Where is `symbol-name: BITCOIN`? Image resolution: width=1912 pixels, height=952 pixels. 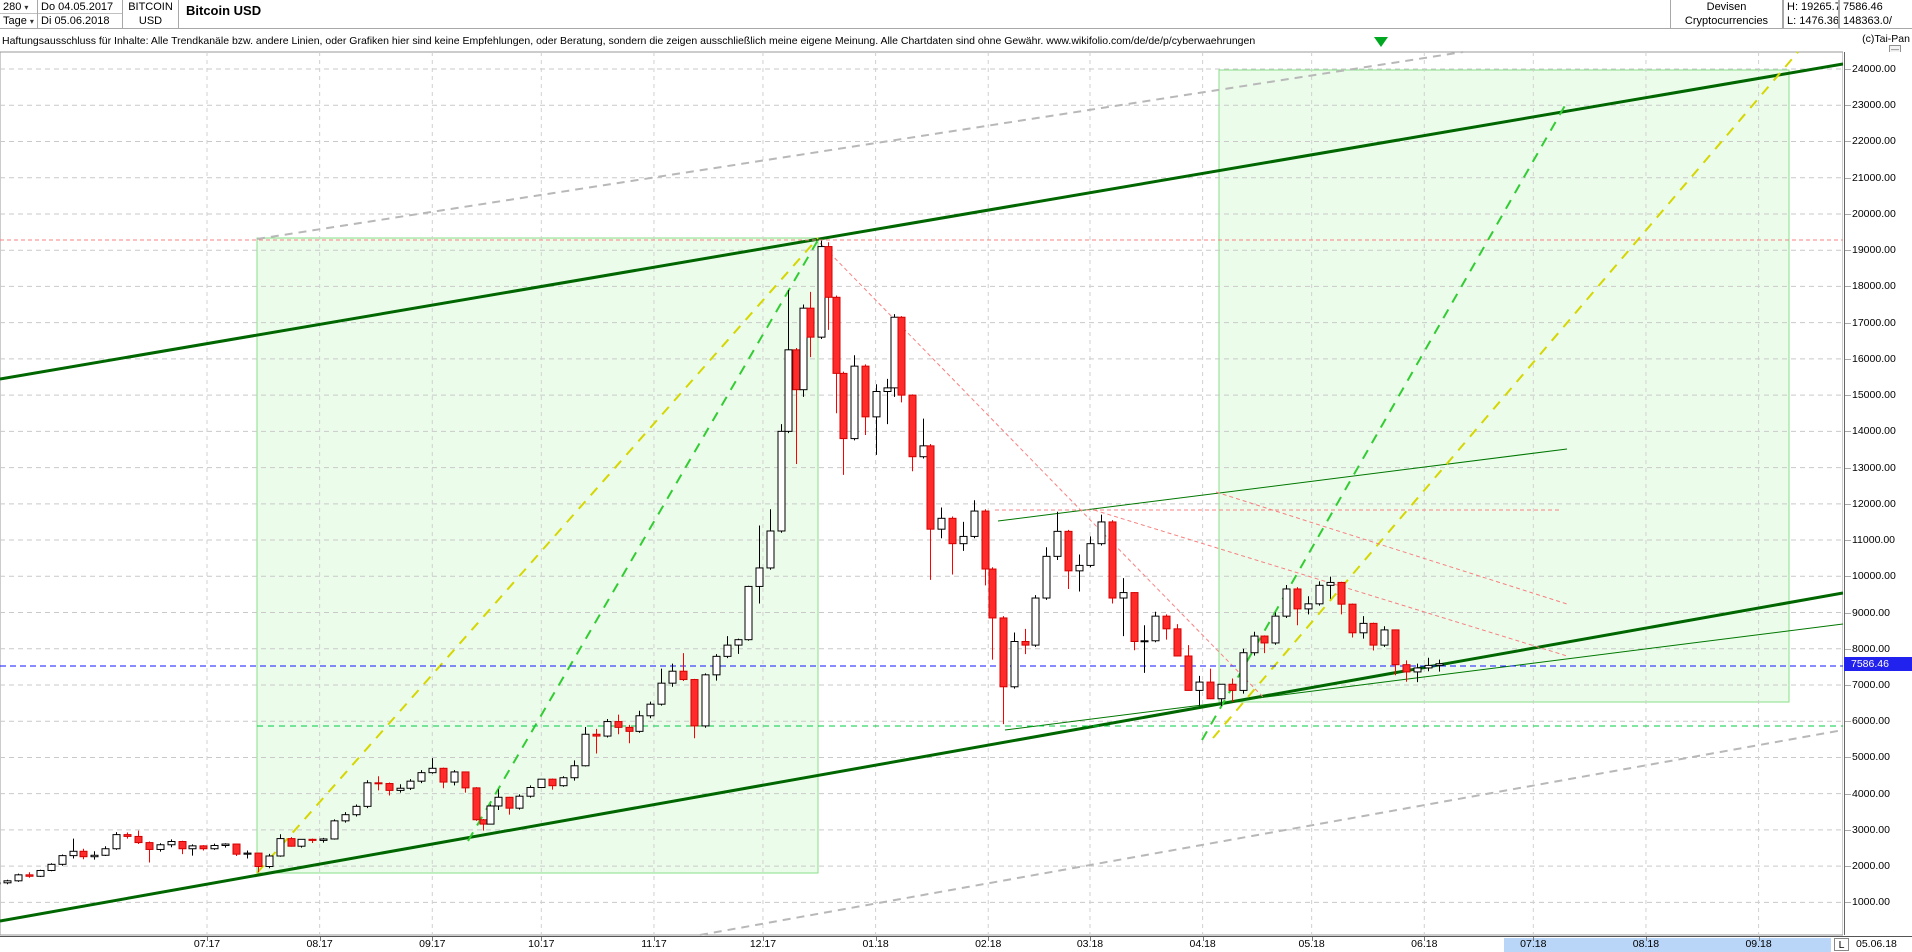
symbol-name: BITCOIN is located at coordinates (150, 7).